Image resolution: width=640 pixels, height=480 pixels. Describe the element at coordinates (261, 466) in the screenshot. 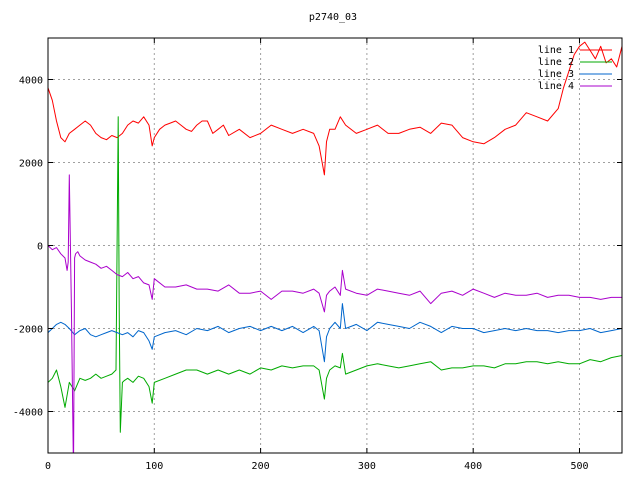

I see `x-tick-label: 200` at that location.